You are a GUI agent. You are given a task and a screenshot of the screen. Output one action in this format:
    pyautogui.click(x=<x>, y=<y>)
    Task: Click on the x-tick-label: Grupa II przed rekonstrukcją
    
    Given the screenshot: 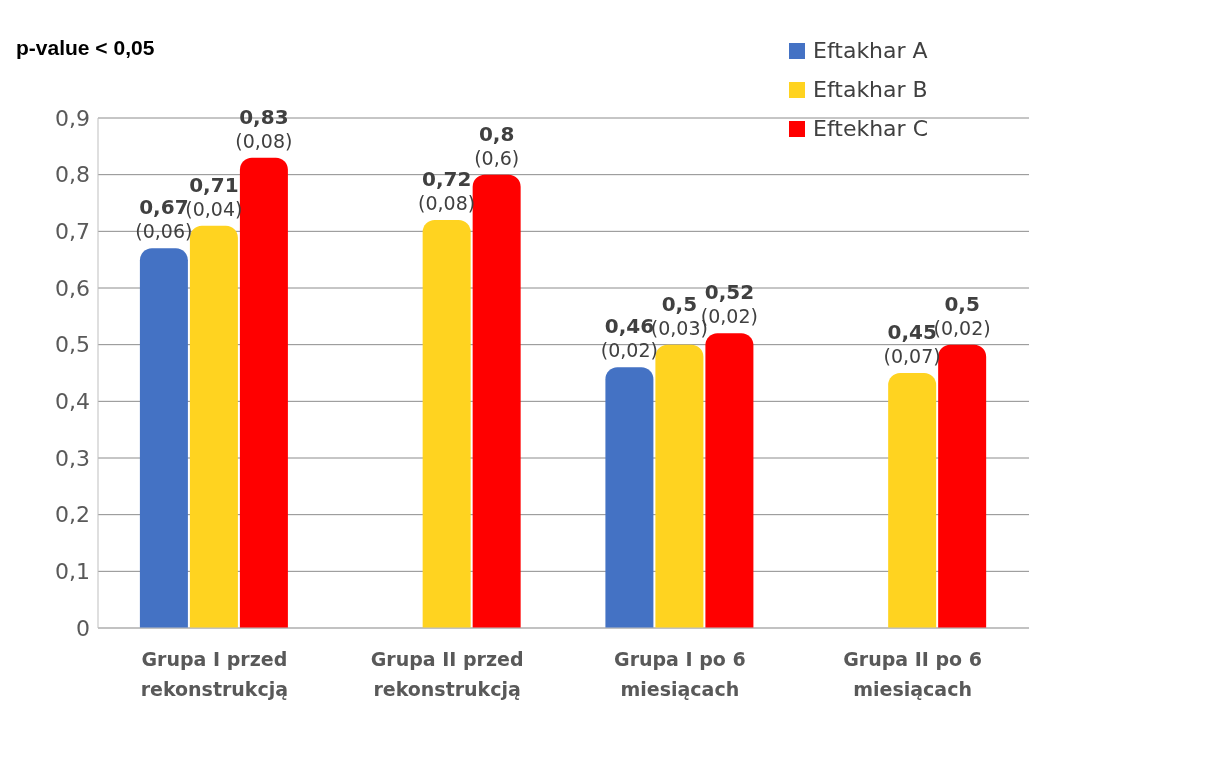 What is the action you would take?
    pyautogui.click(x=447, y=674)
    